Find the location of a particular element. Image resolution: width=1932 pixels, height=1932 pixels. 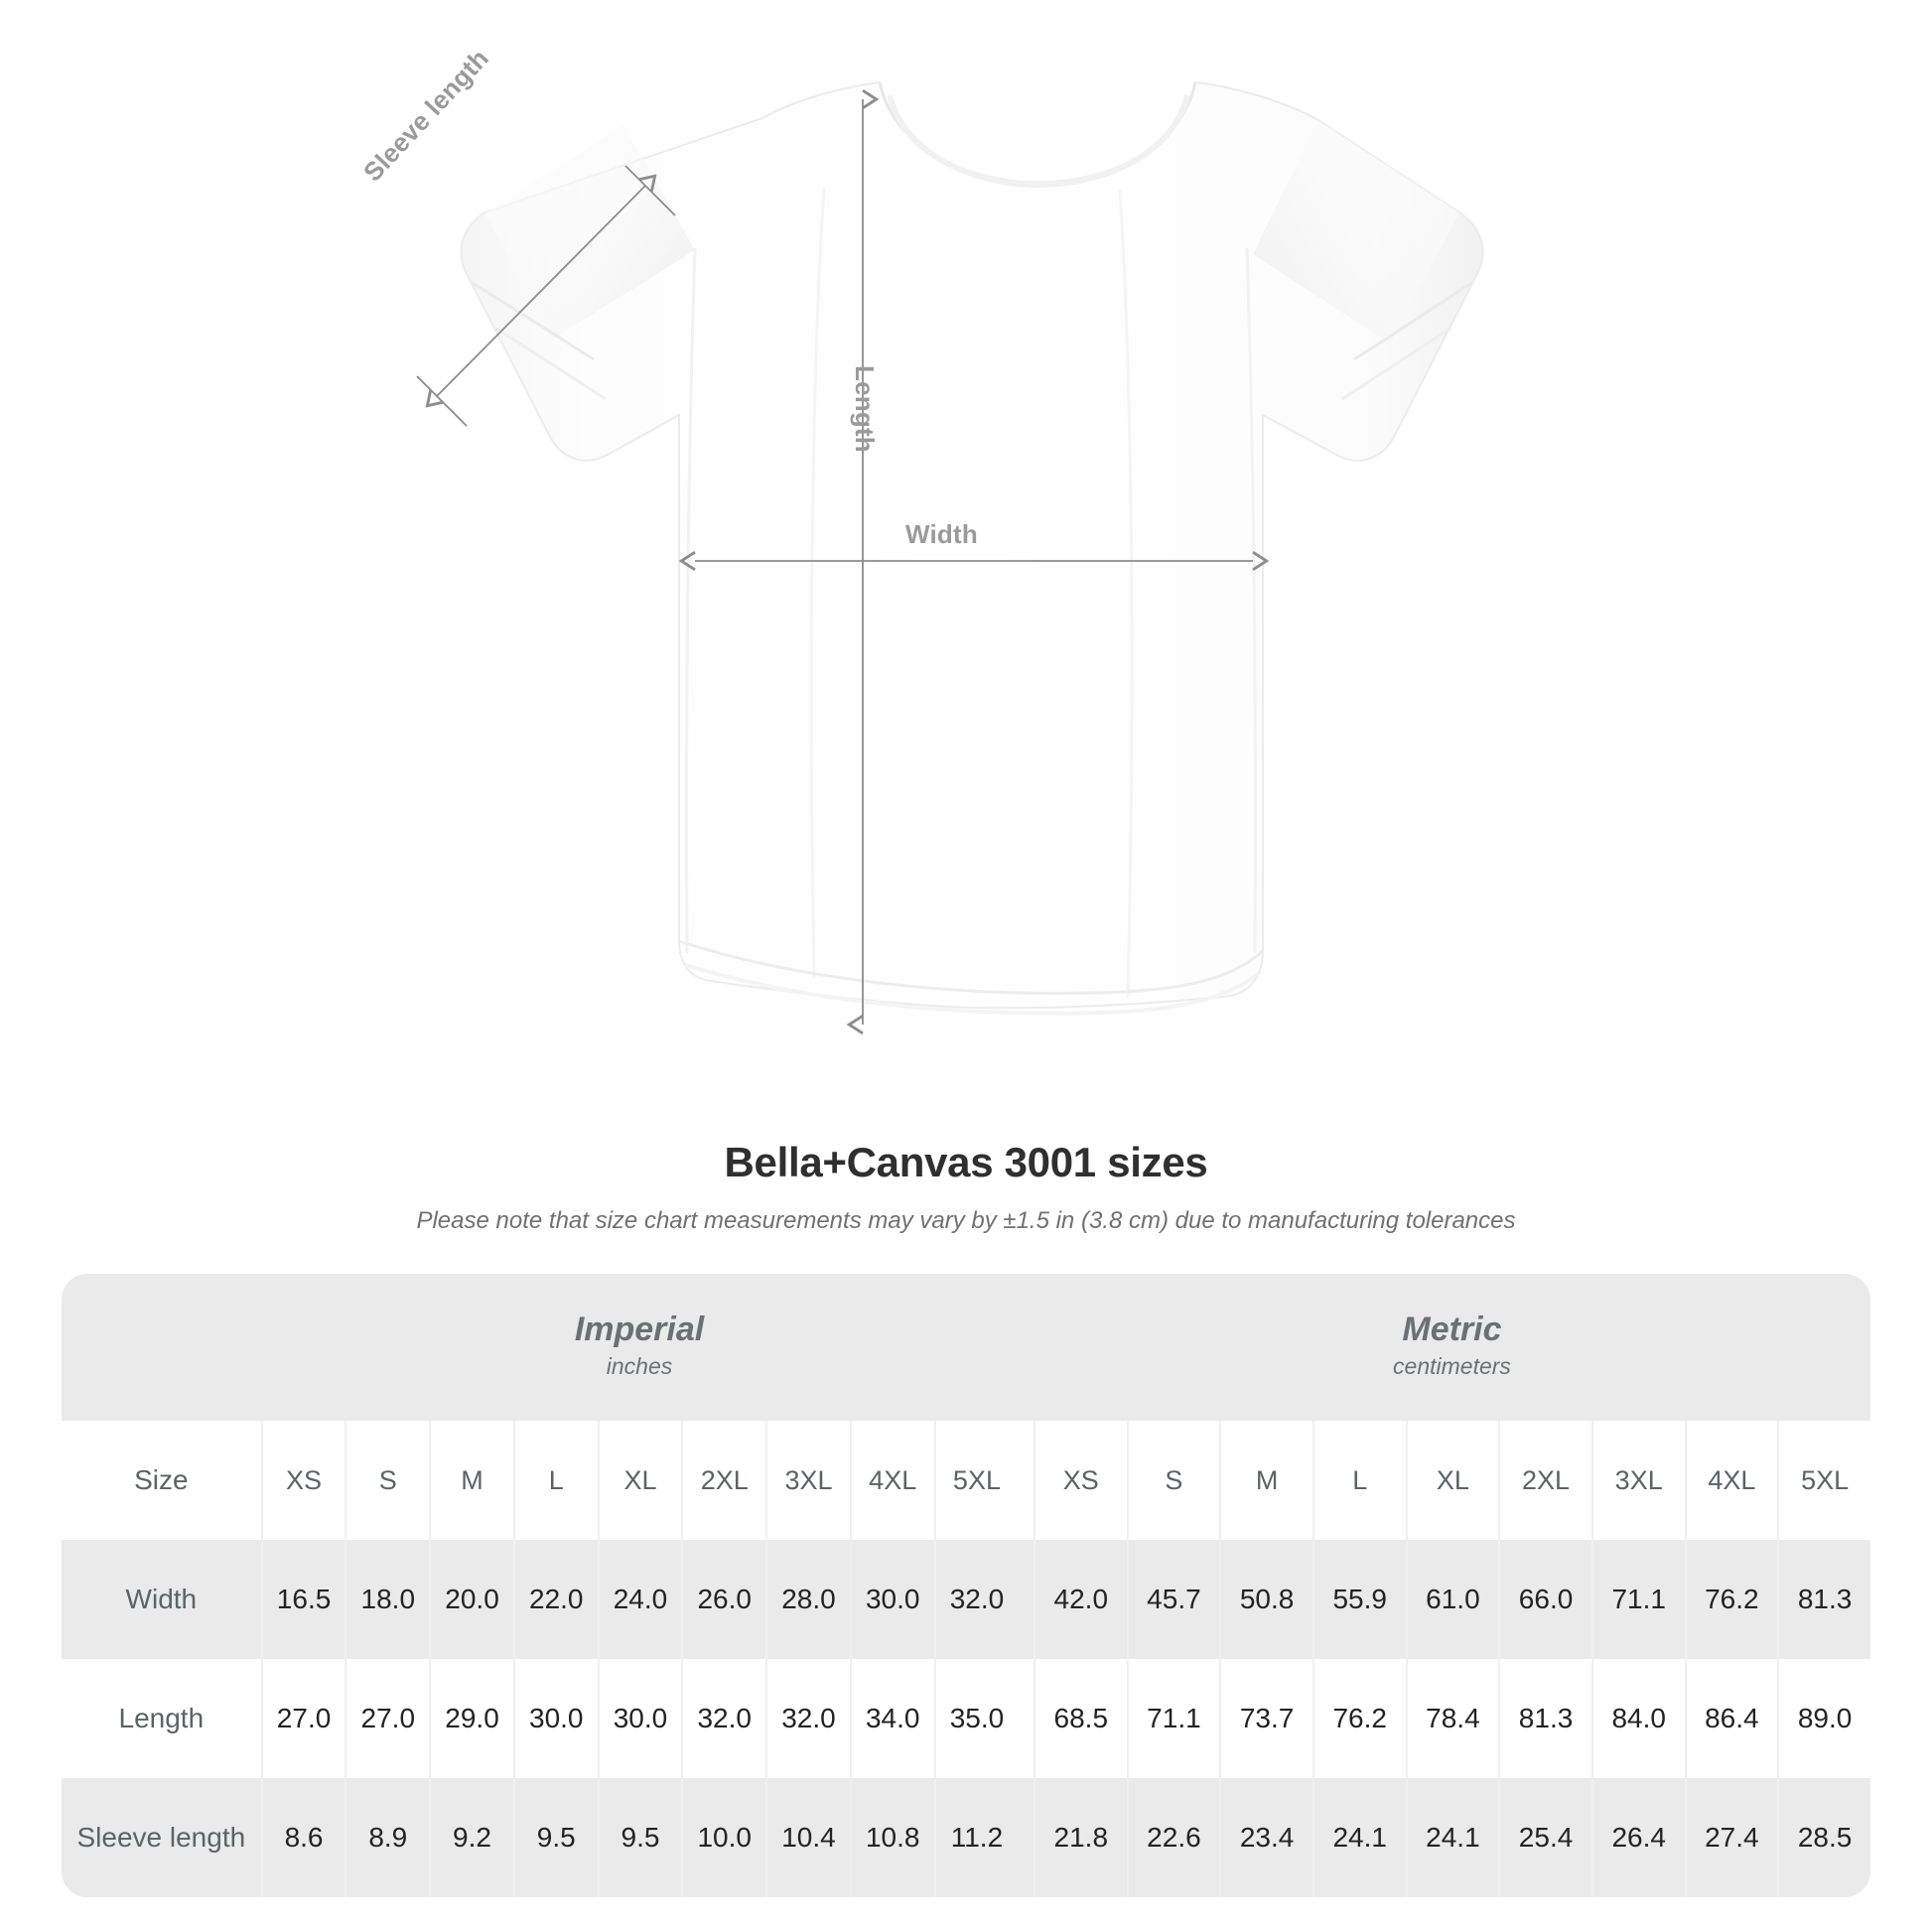

cell-width-metric-3xl: 71.1 is located at coordinates (1637, 1600).